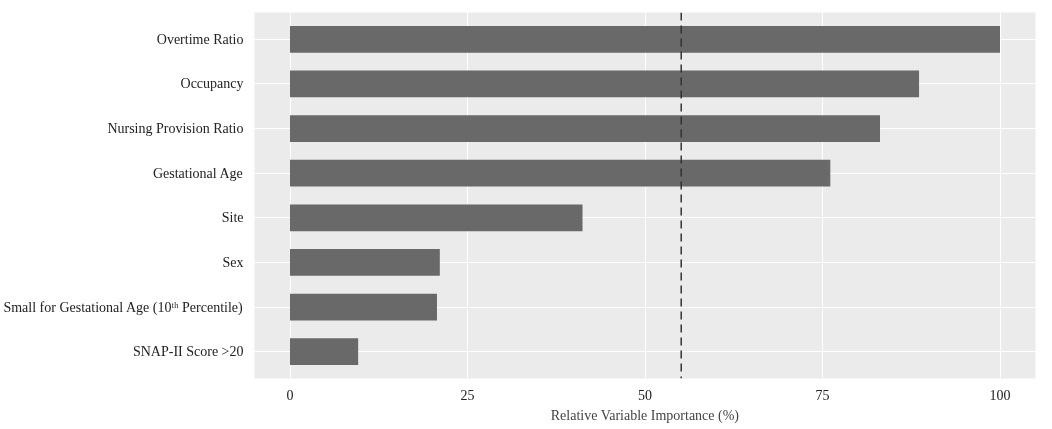 The width and height of the screenshot is (1052, 429). What do you see at coordinates (645, 395) in the screenshot?
I see `x-tick-label: 50` at bounding box center [645, 395].